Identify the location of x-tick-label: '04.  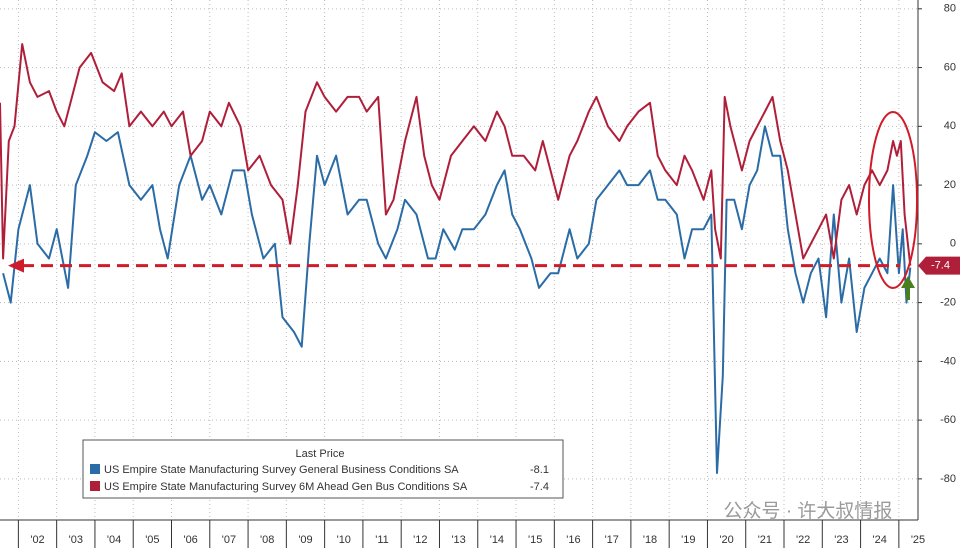
(114, 540).